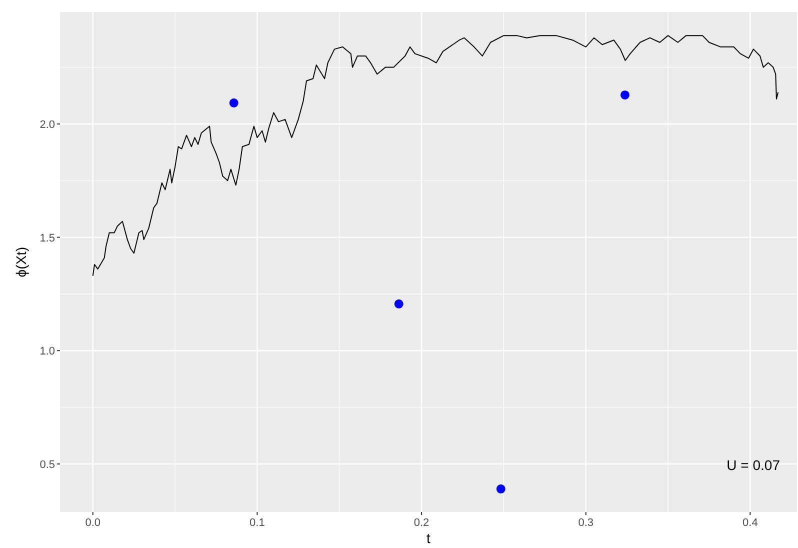 The width and height of the screenshot is (798, 548). What do you see at coordinates (750, 523) in the screenshot?
I see `x-tick-label: 0.4` at bounding box center [750, 523].